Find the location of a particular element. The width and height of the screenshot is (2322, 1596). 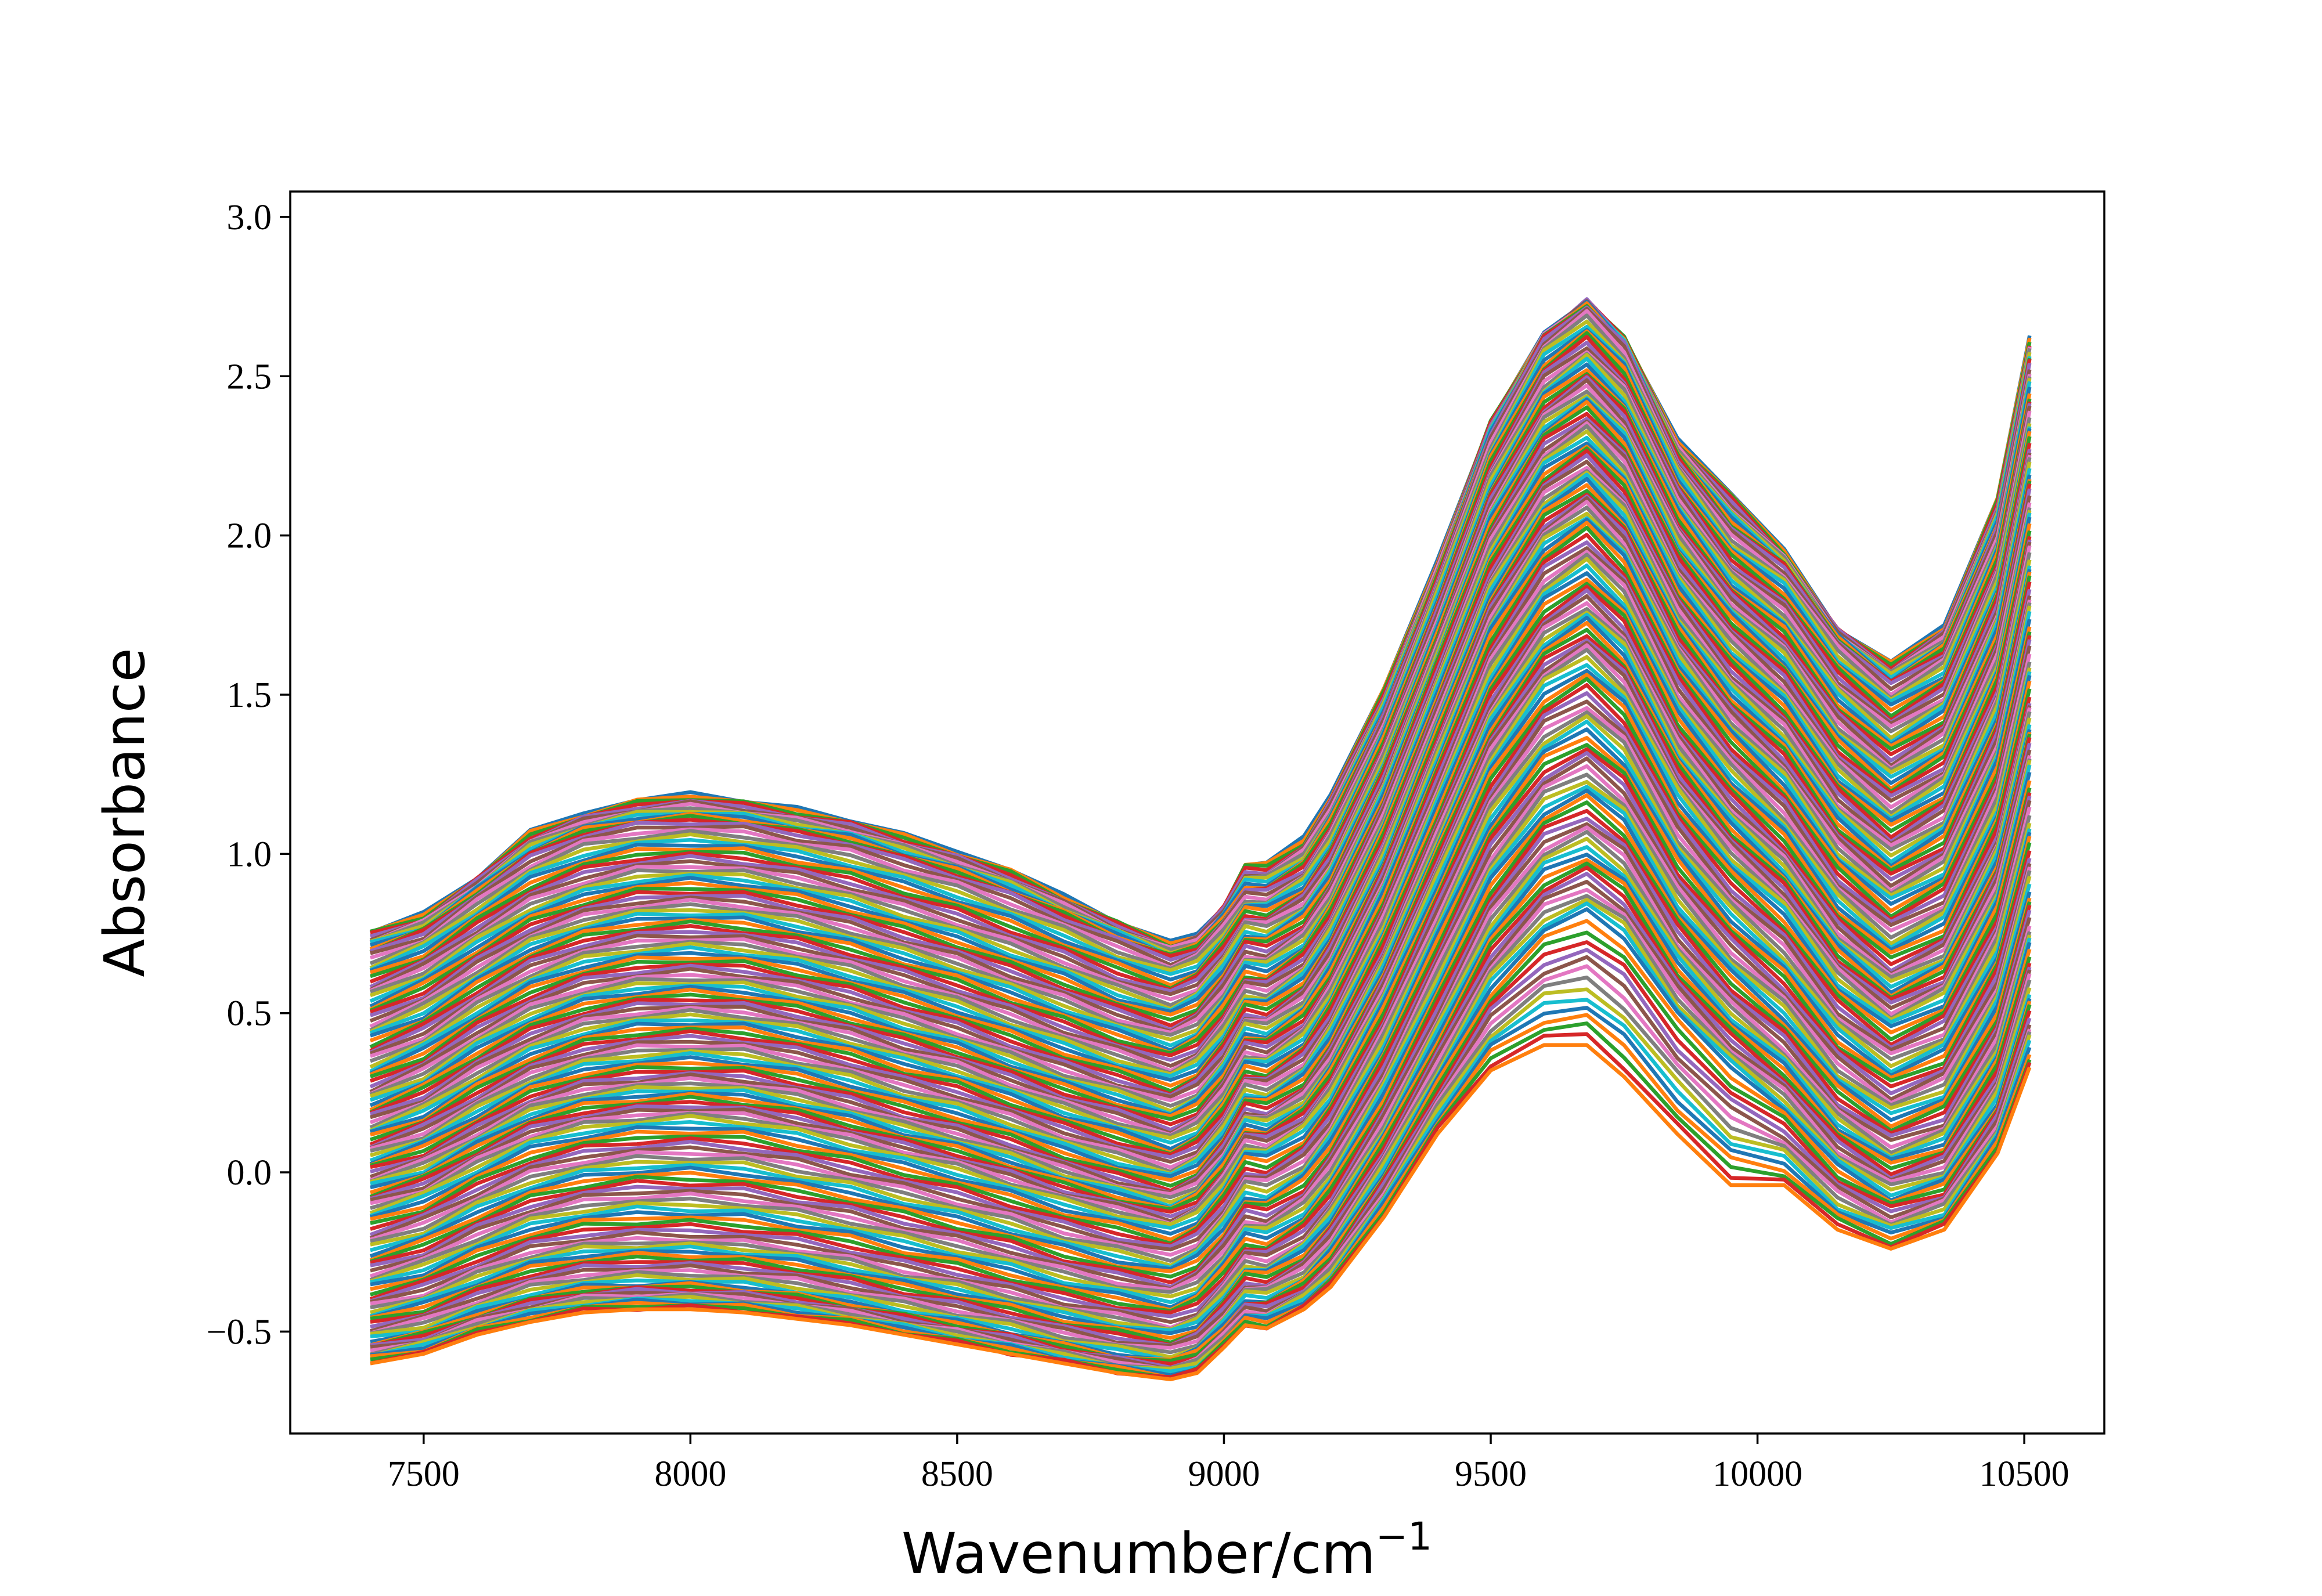

x-axis: 7500 8000 8500 9000 9500 10000 10500 is located at coordinates (1228, 1463).